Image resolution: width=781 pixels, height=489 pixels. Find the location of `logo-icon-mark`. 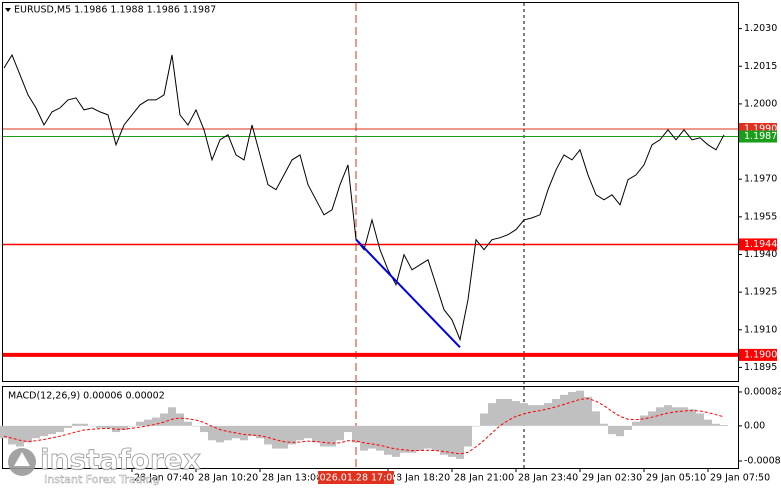

logo-icon-mark is located at coordinates (22, 459).